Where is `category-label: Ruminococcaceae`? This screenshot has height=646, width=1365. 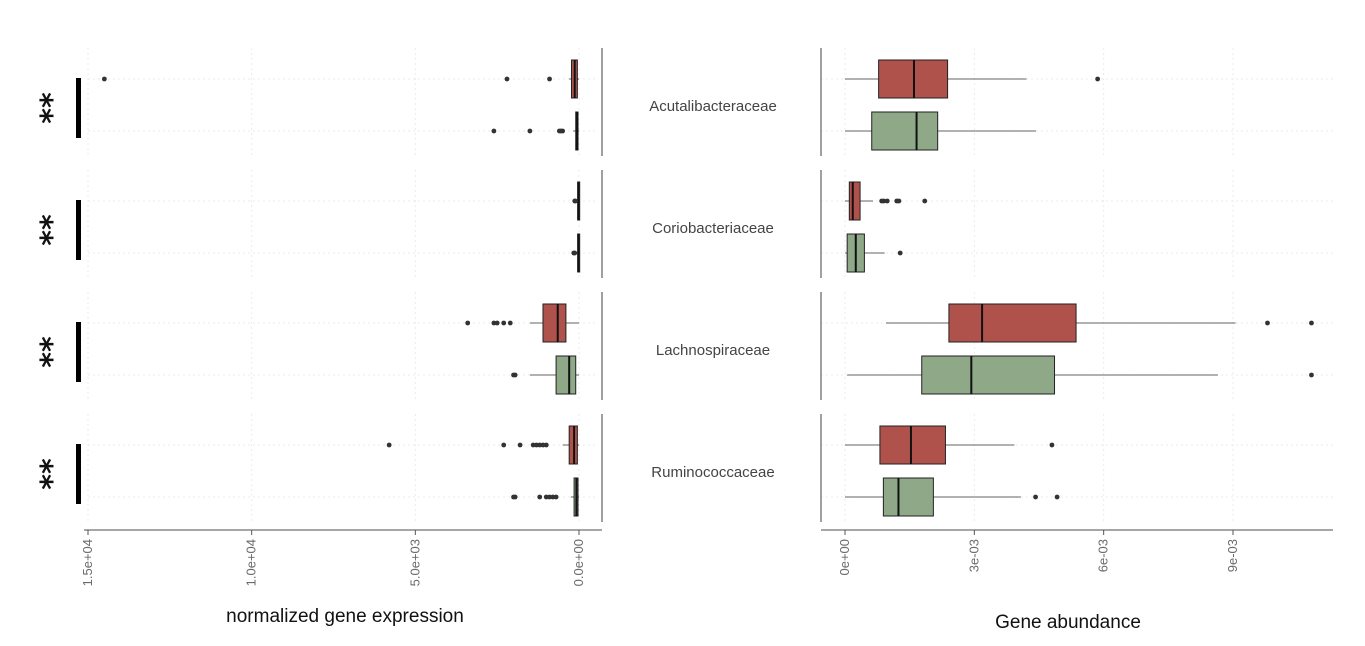 category-label: Ruminococcaceae is located at coordinates (712, 472).